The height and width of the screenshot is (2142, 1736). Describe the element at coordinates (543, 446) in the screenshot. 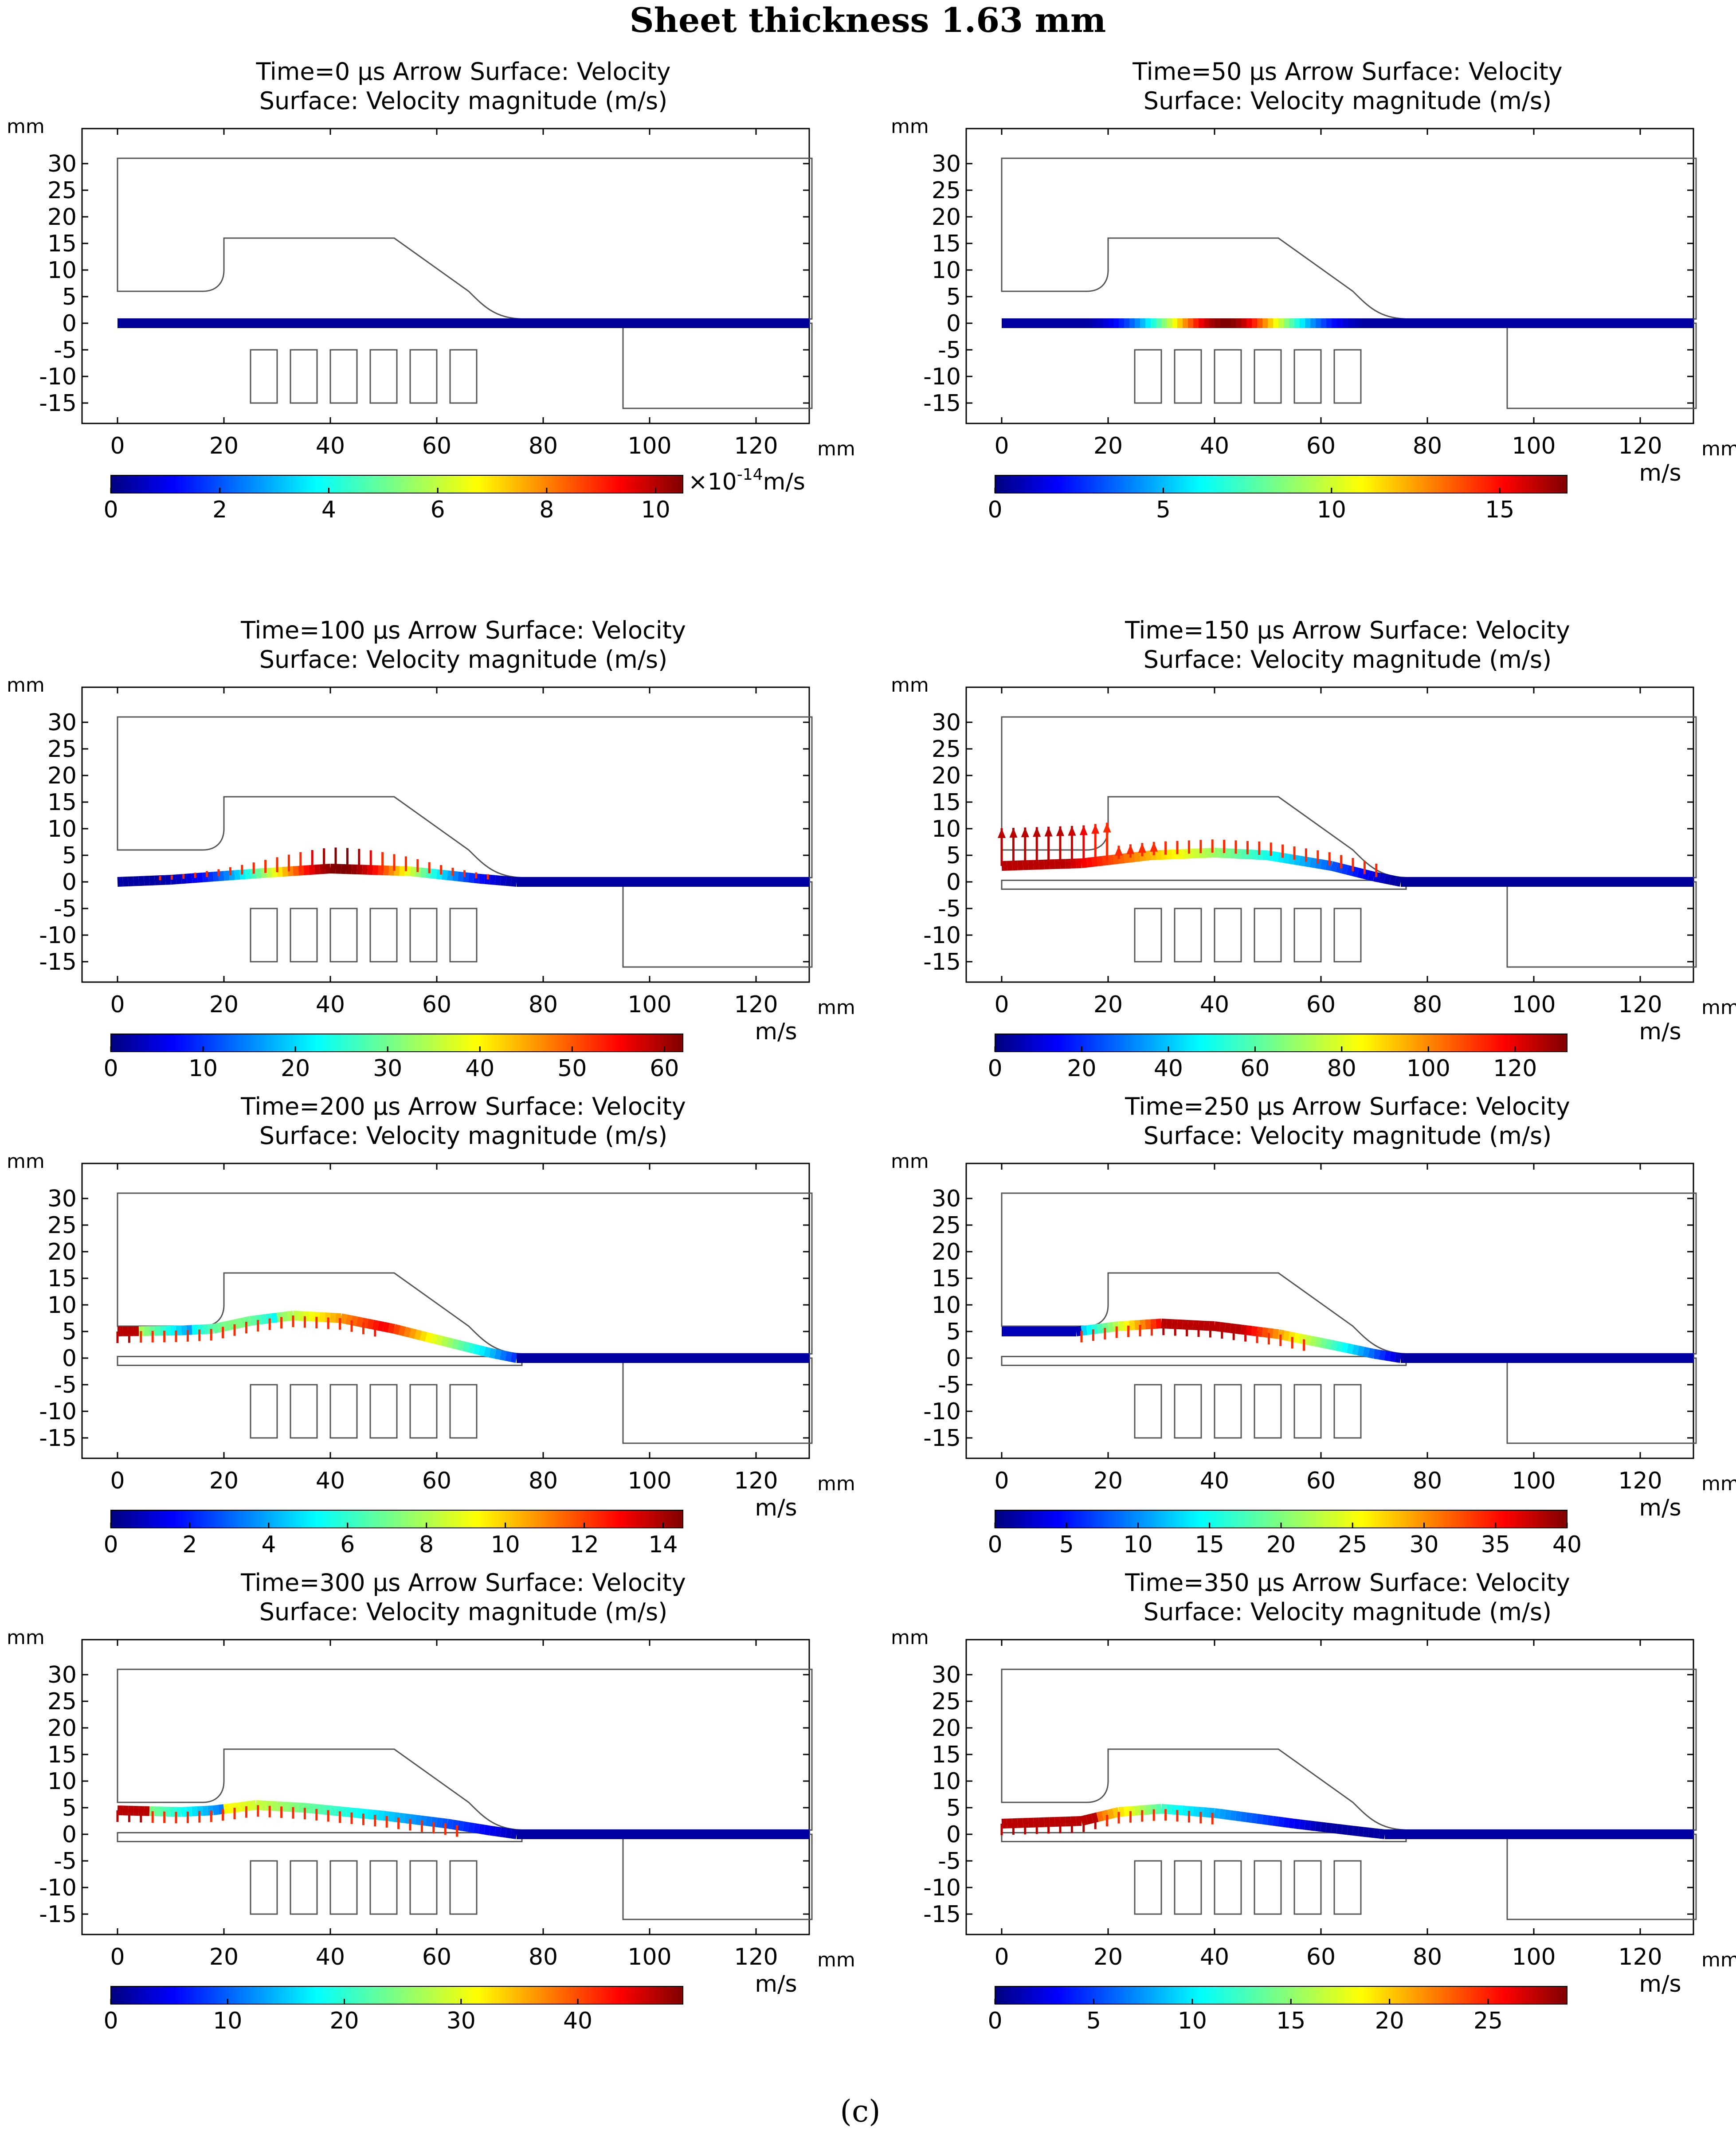

I see `x-tick-label: 80` at that location.